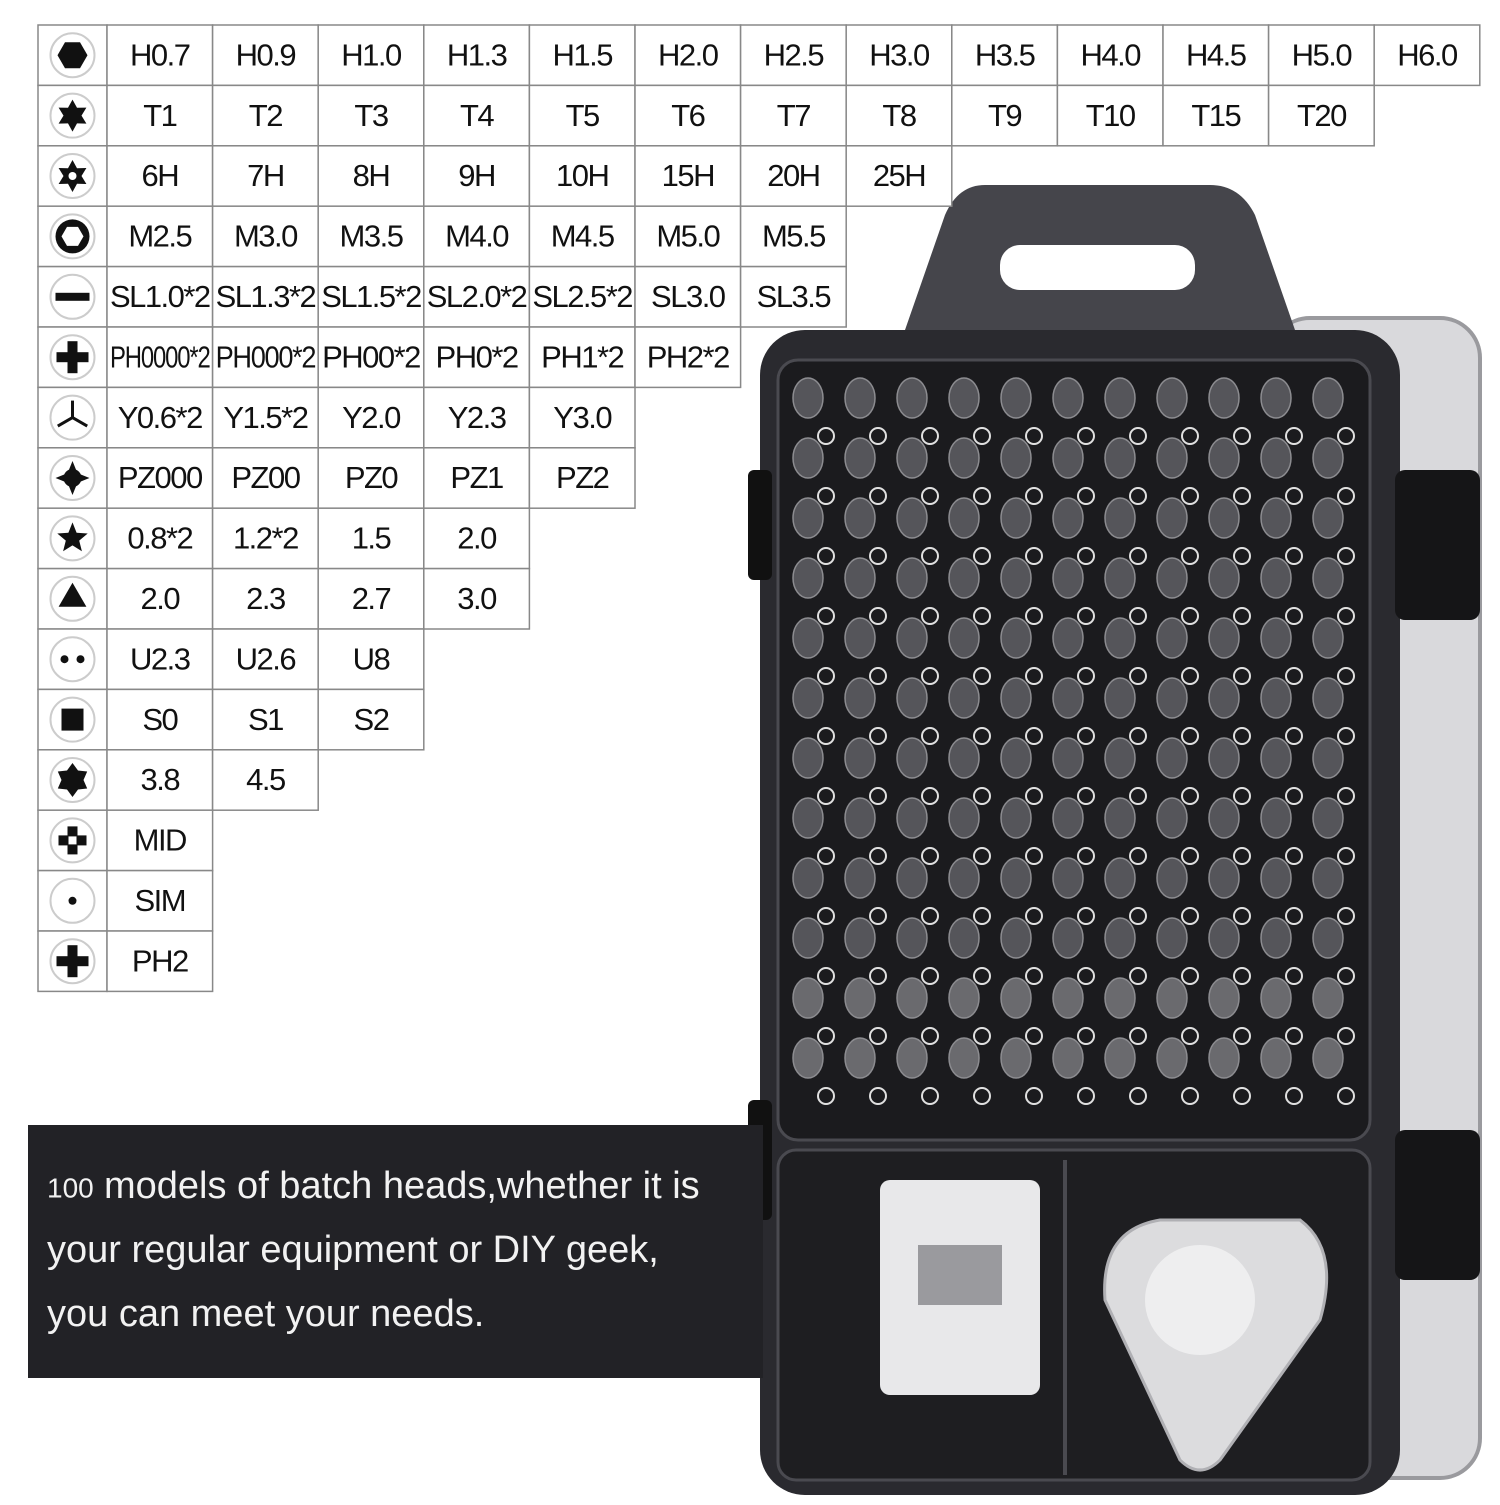  I want to click on cell-label: T1, so click(159, 115).